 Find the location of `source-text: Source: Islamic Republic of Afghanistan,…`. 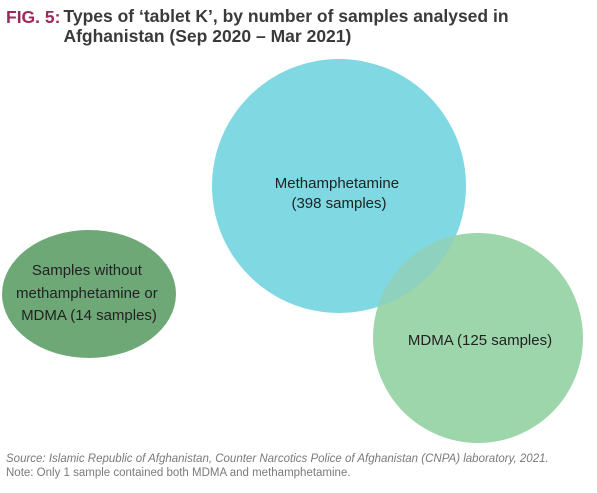

source-text: Source: Islamic Republic of Afghanistan,… is located at coordinates (277, 459).